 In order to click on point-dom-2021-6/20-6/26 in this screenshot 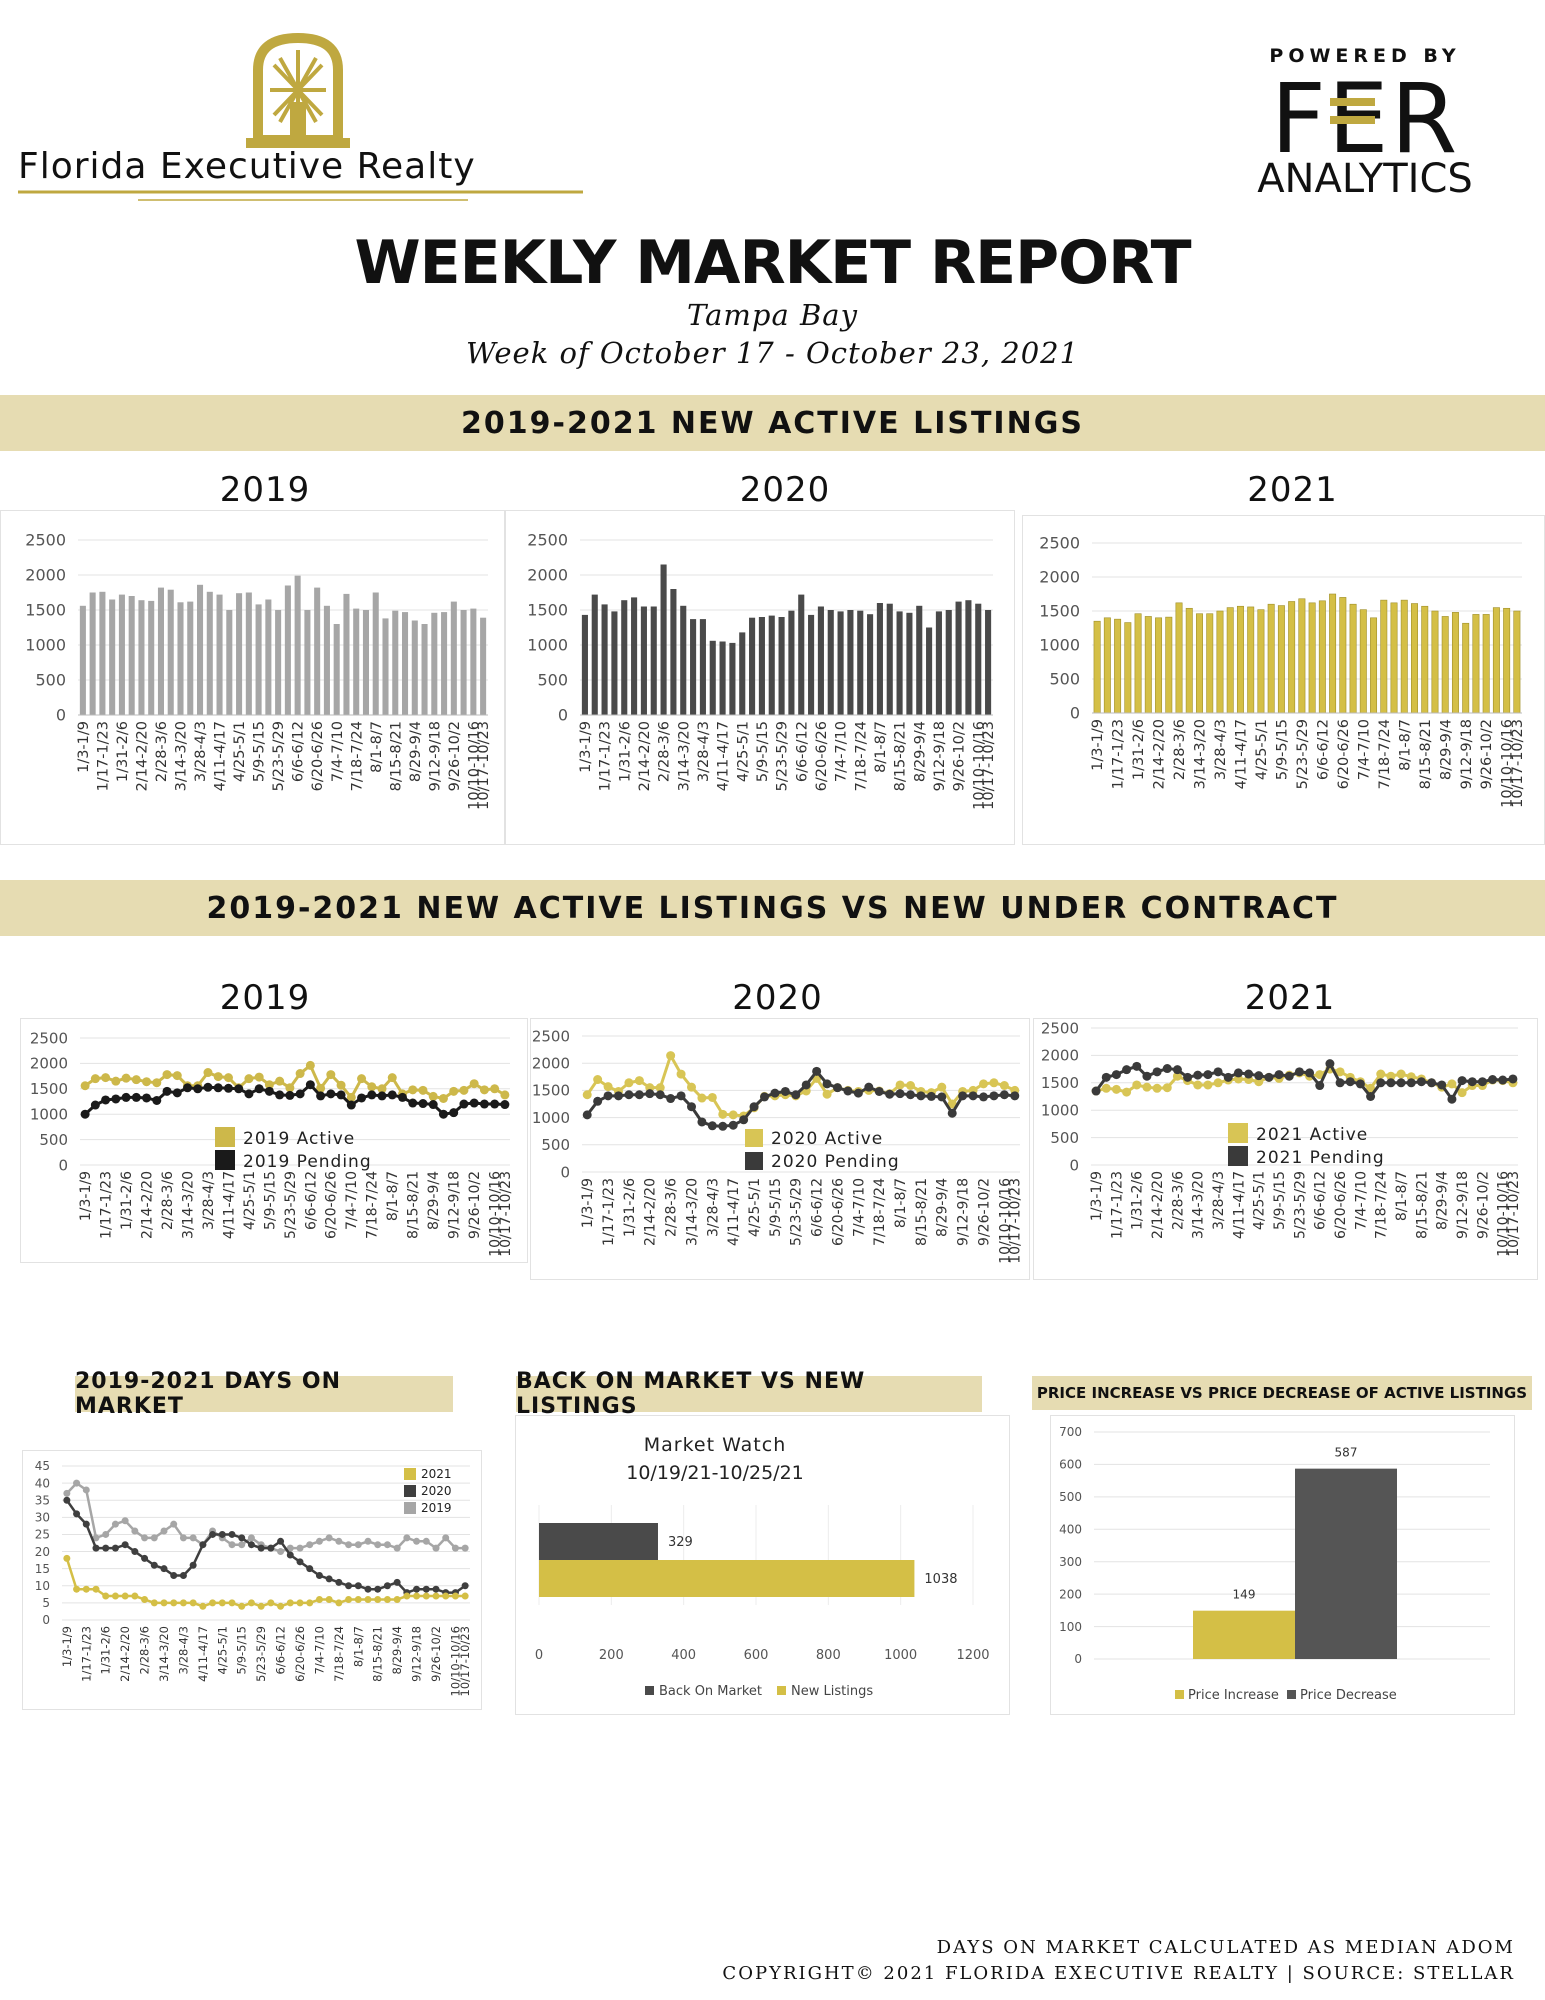, I will do `click(300, 1603)`.